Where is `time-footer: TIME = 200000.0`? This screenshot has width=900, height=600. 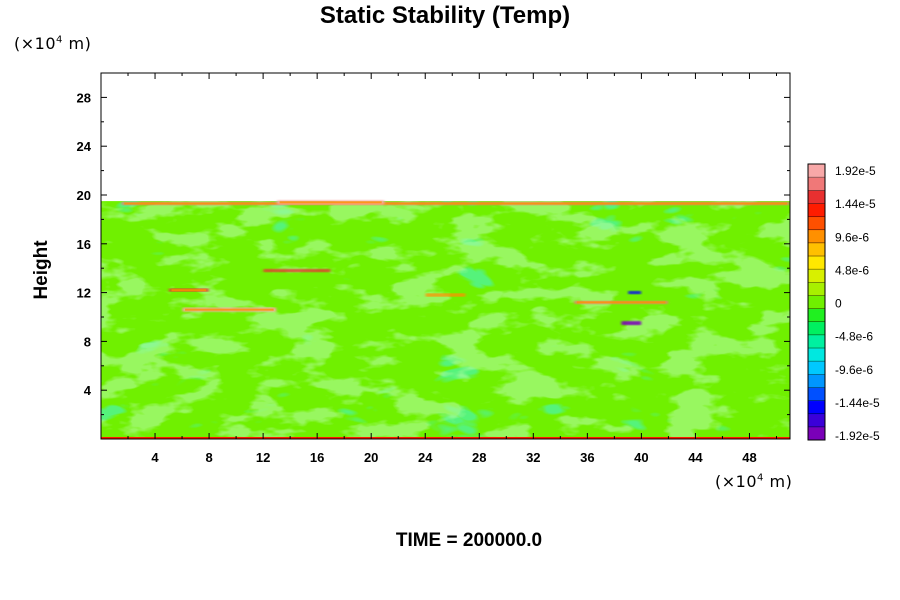 time-footer: TIME = 200000.0 is located at coordinates (469, 540).